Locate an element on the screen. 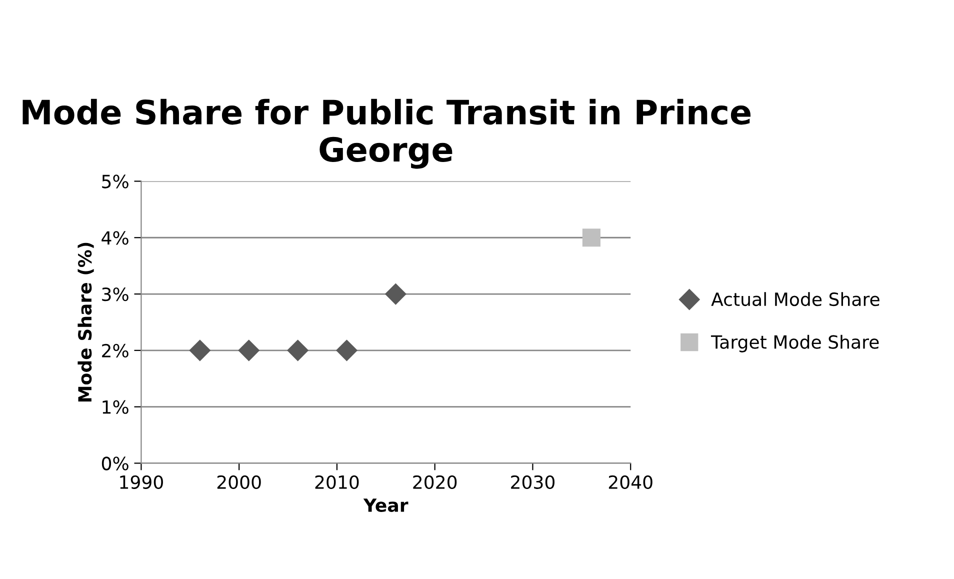  y-tick-label: 4% is located at coordinates (115, 238).